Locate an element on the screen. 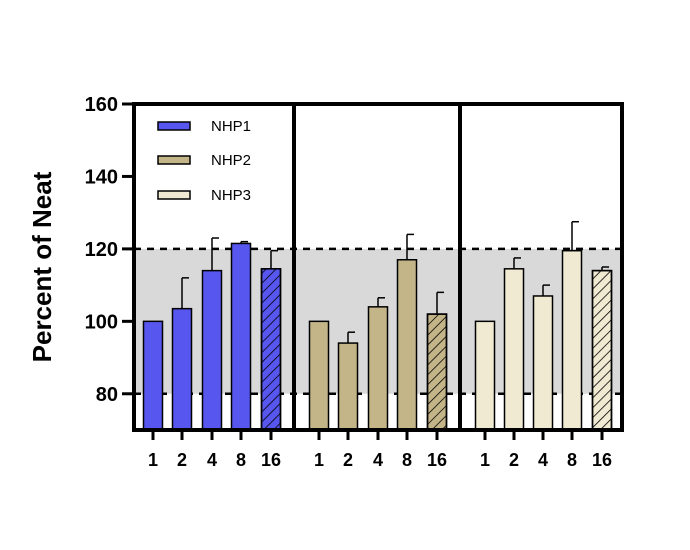 This screenshot has height=550, width=690. y-tick-label-100: 100 is located at coordinates (101, 322).